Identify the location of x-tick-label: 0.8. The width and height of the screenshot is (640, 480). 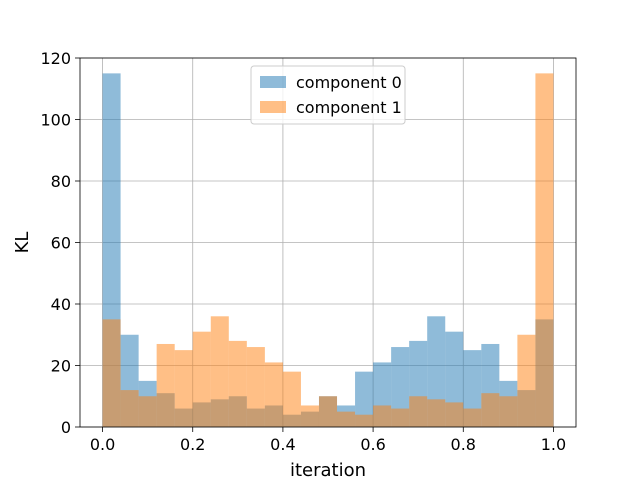
(463, 444).